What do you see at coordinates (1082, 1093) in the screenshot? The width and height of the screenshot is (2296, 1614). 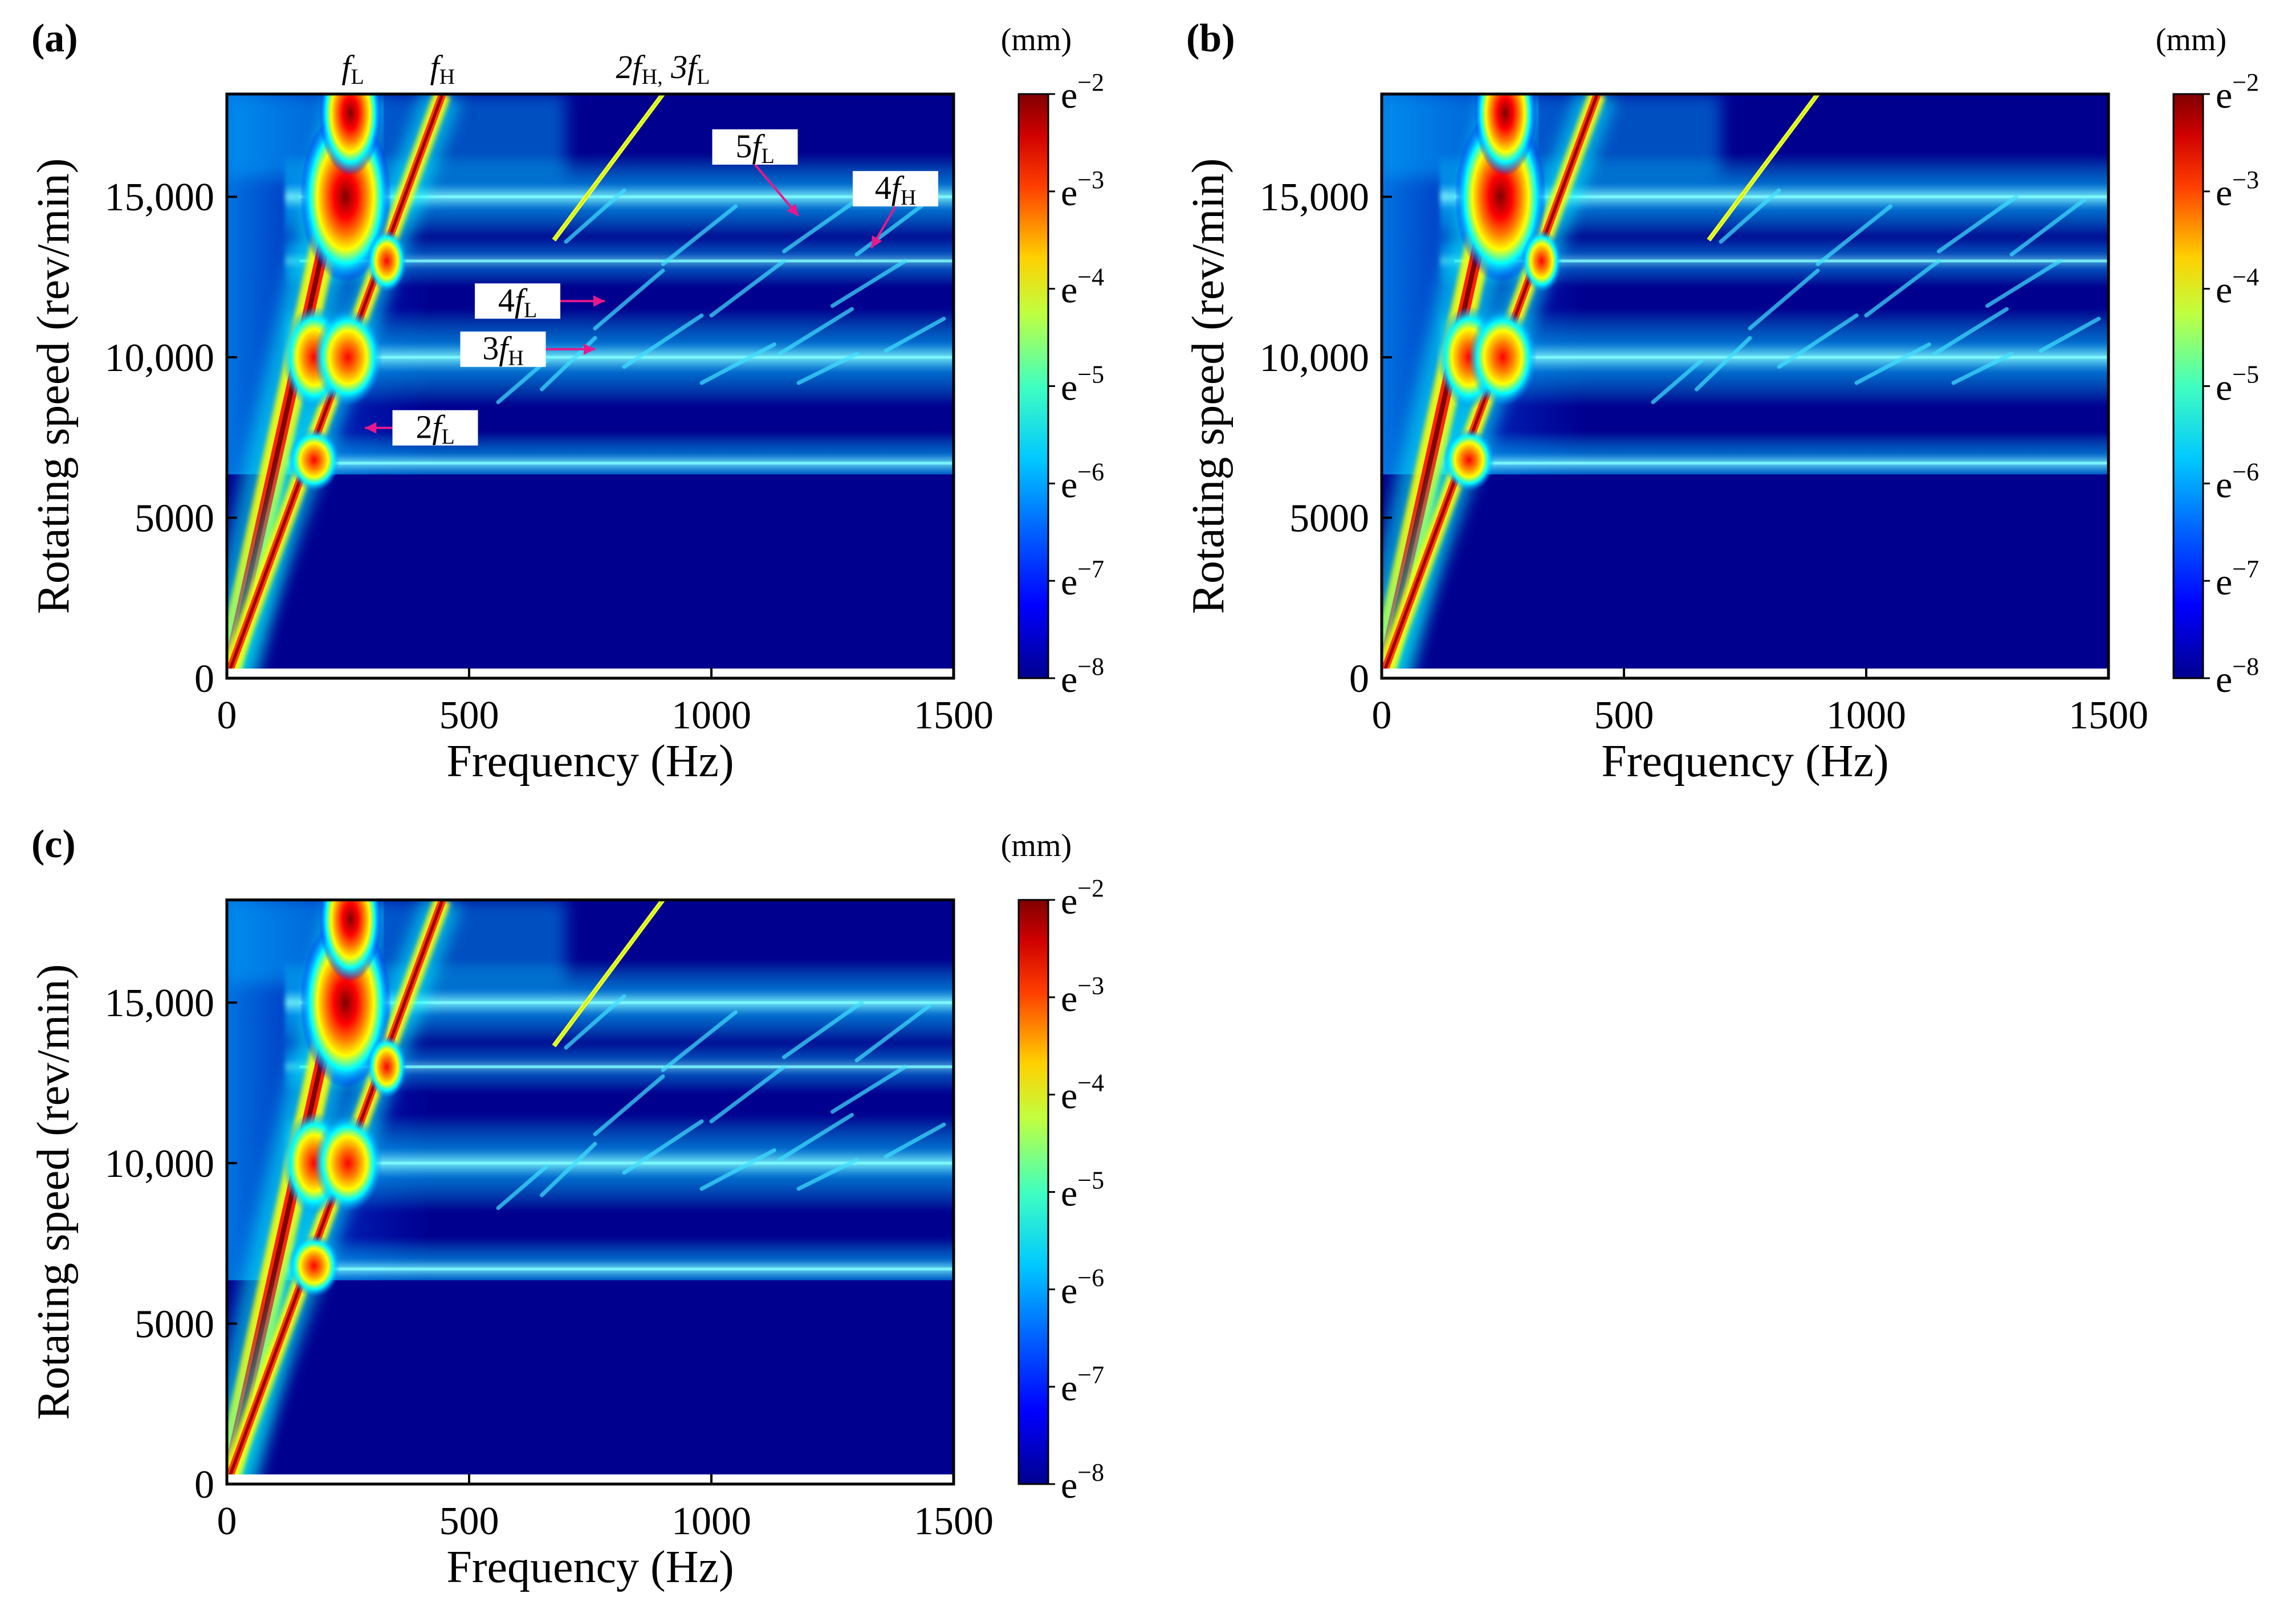 I see `colorbar-tick-label: e−4` at bounding box center [1082, 1093].